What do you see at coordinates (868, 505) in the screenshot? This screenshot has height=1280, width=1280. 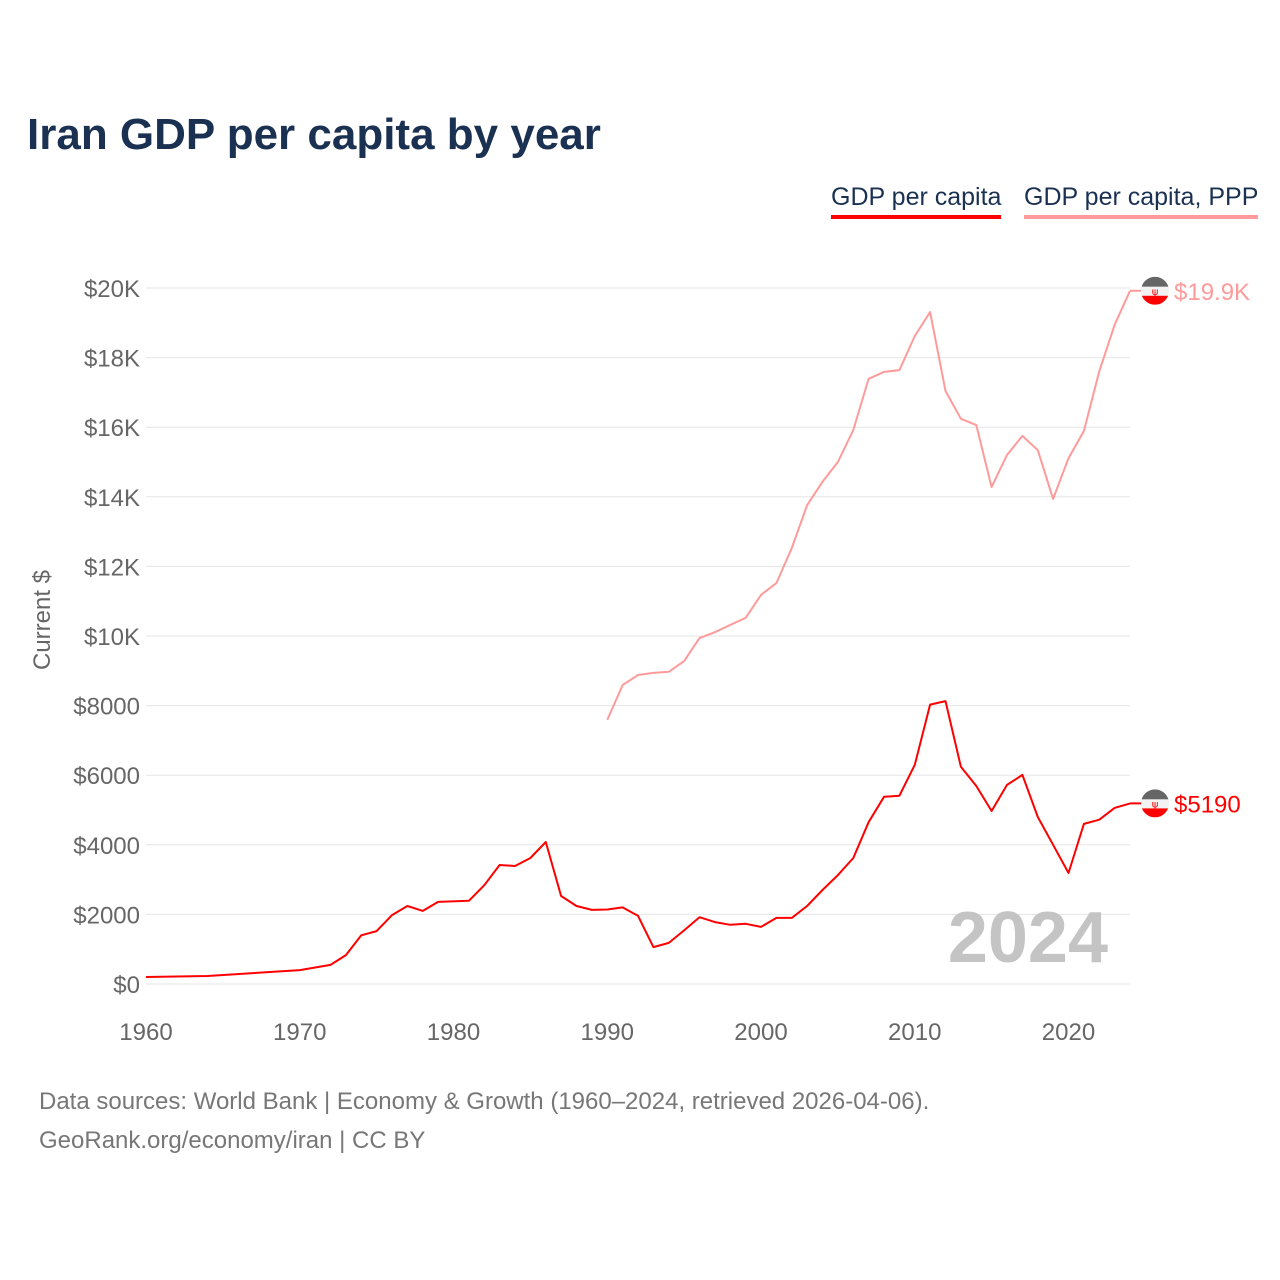 I see `series-line-gdp-ppp` at bounding box center [868, 505].